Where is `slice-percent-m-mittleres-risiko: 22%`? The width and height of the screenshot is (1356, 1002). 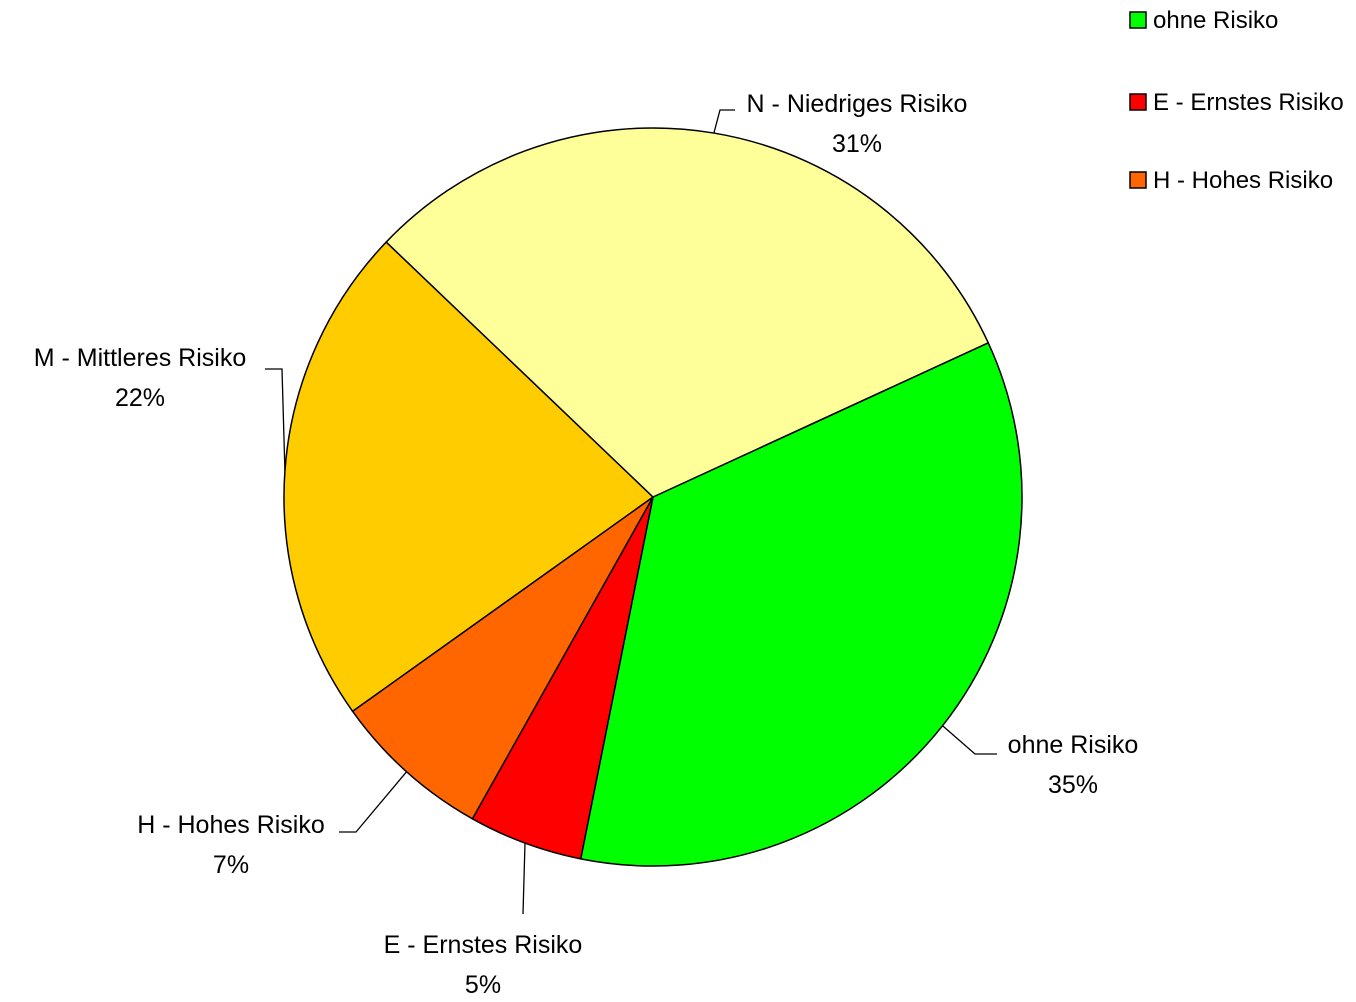 slice-percent-m-mittleres-risiko: 22% is located at coordinates (140, 398).